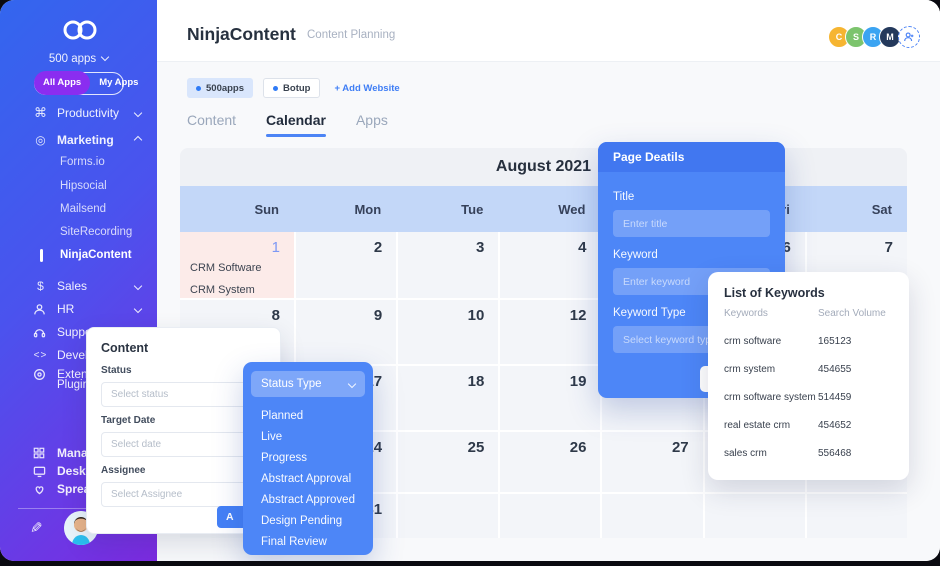 The width and height of the screenshot is (940, 566). What do you see at coordinates (550, 265) in the screenshot?
I see `calendar-cell: 4` at bounding box center [550, 265].